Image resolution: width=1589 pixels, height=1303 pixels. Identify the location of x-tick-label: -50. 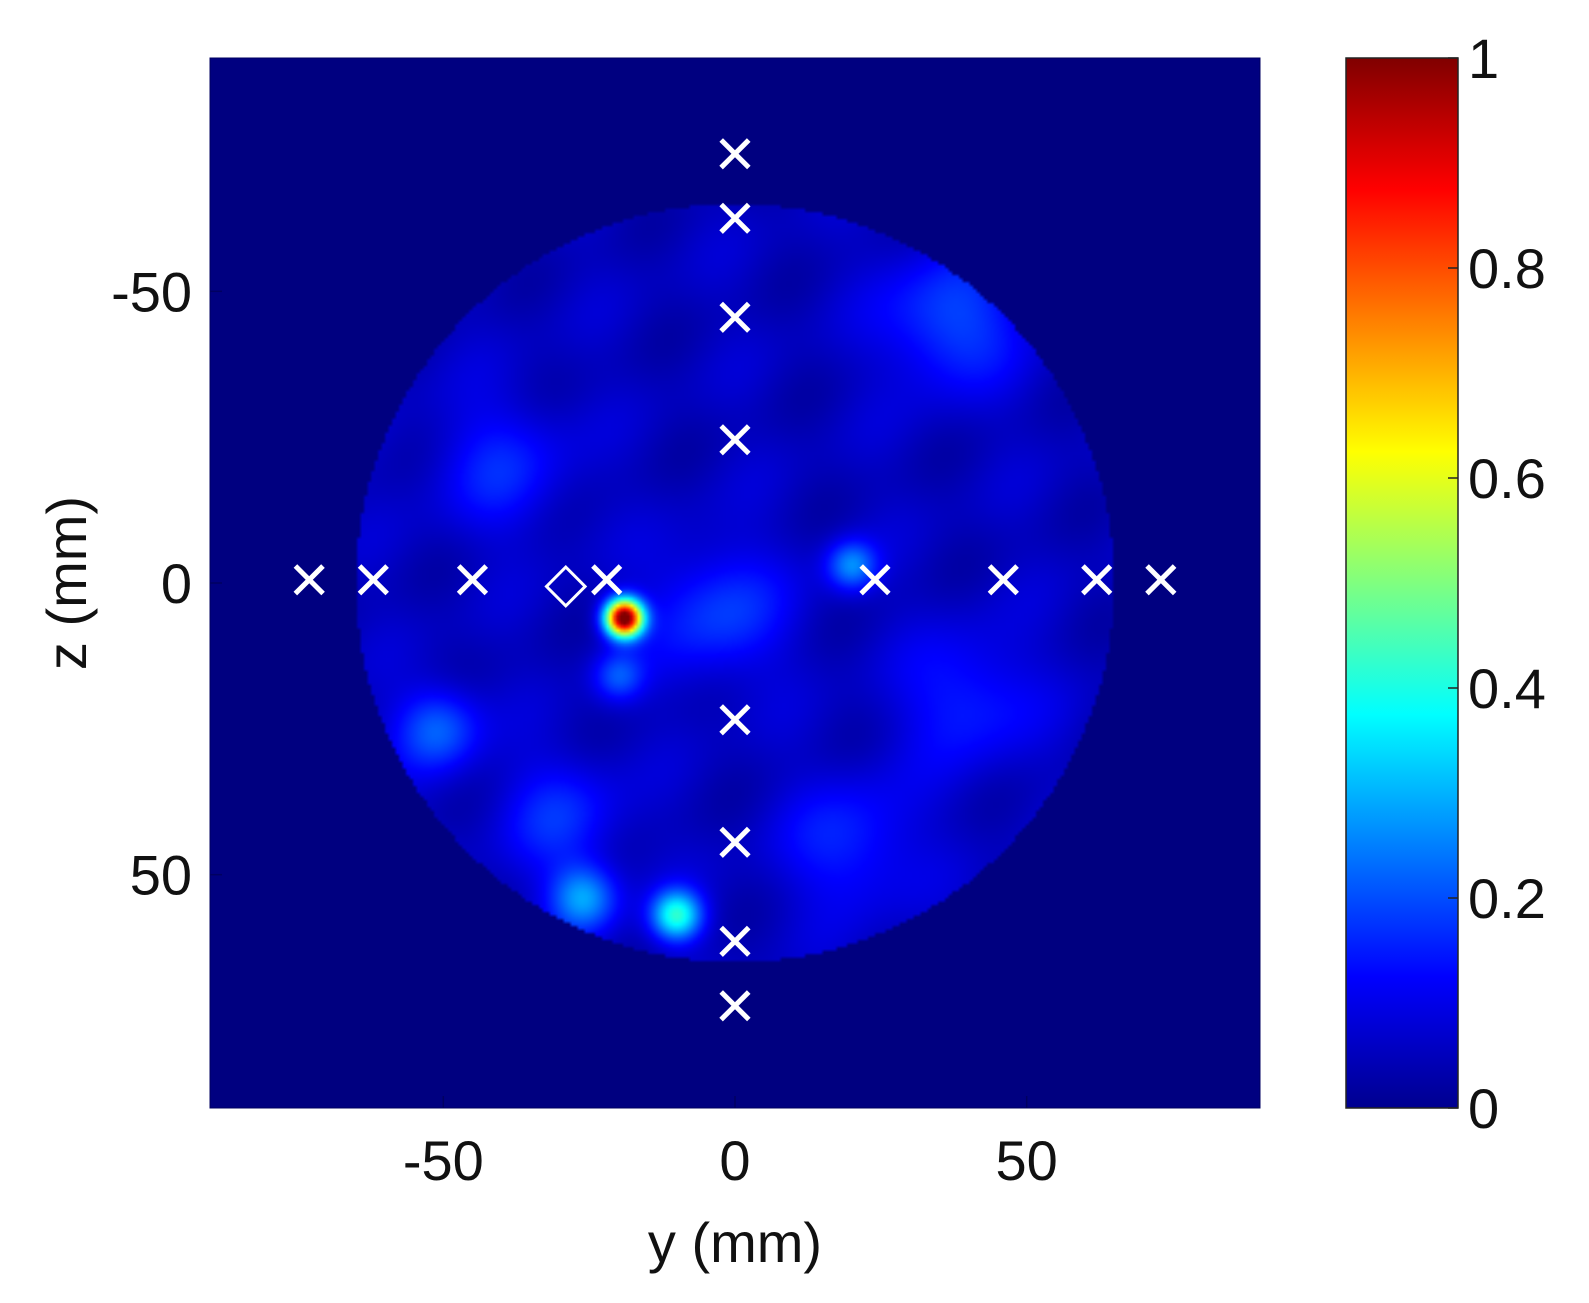
(443, 1160).